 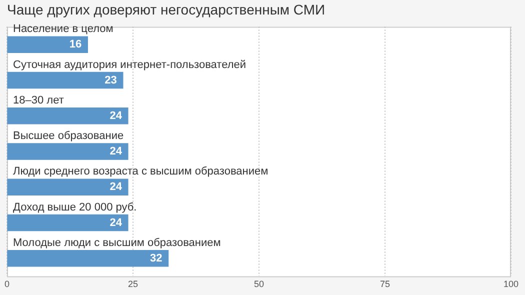 What do you see at coordinates (68, 136) in the screenshot?
I see `y-tick-label: Высшее образование` at bounding box center [68, 136].